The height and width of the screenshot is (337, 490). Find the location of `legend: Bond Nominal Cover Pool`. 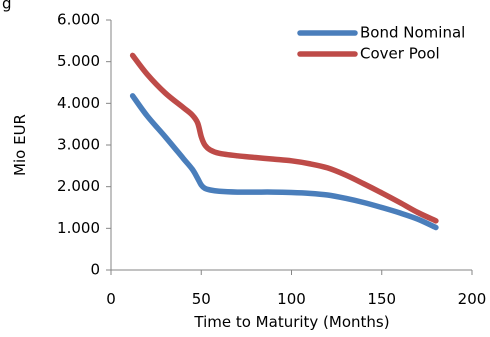

legend: Bond Nominal Cover Pool is located at coordinates (381, 43).